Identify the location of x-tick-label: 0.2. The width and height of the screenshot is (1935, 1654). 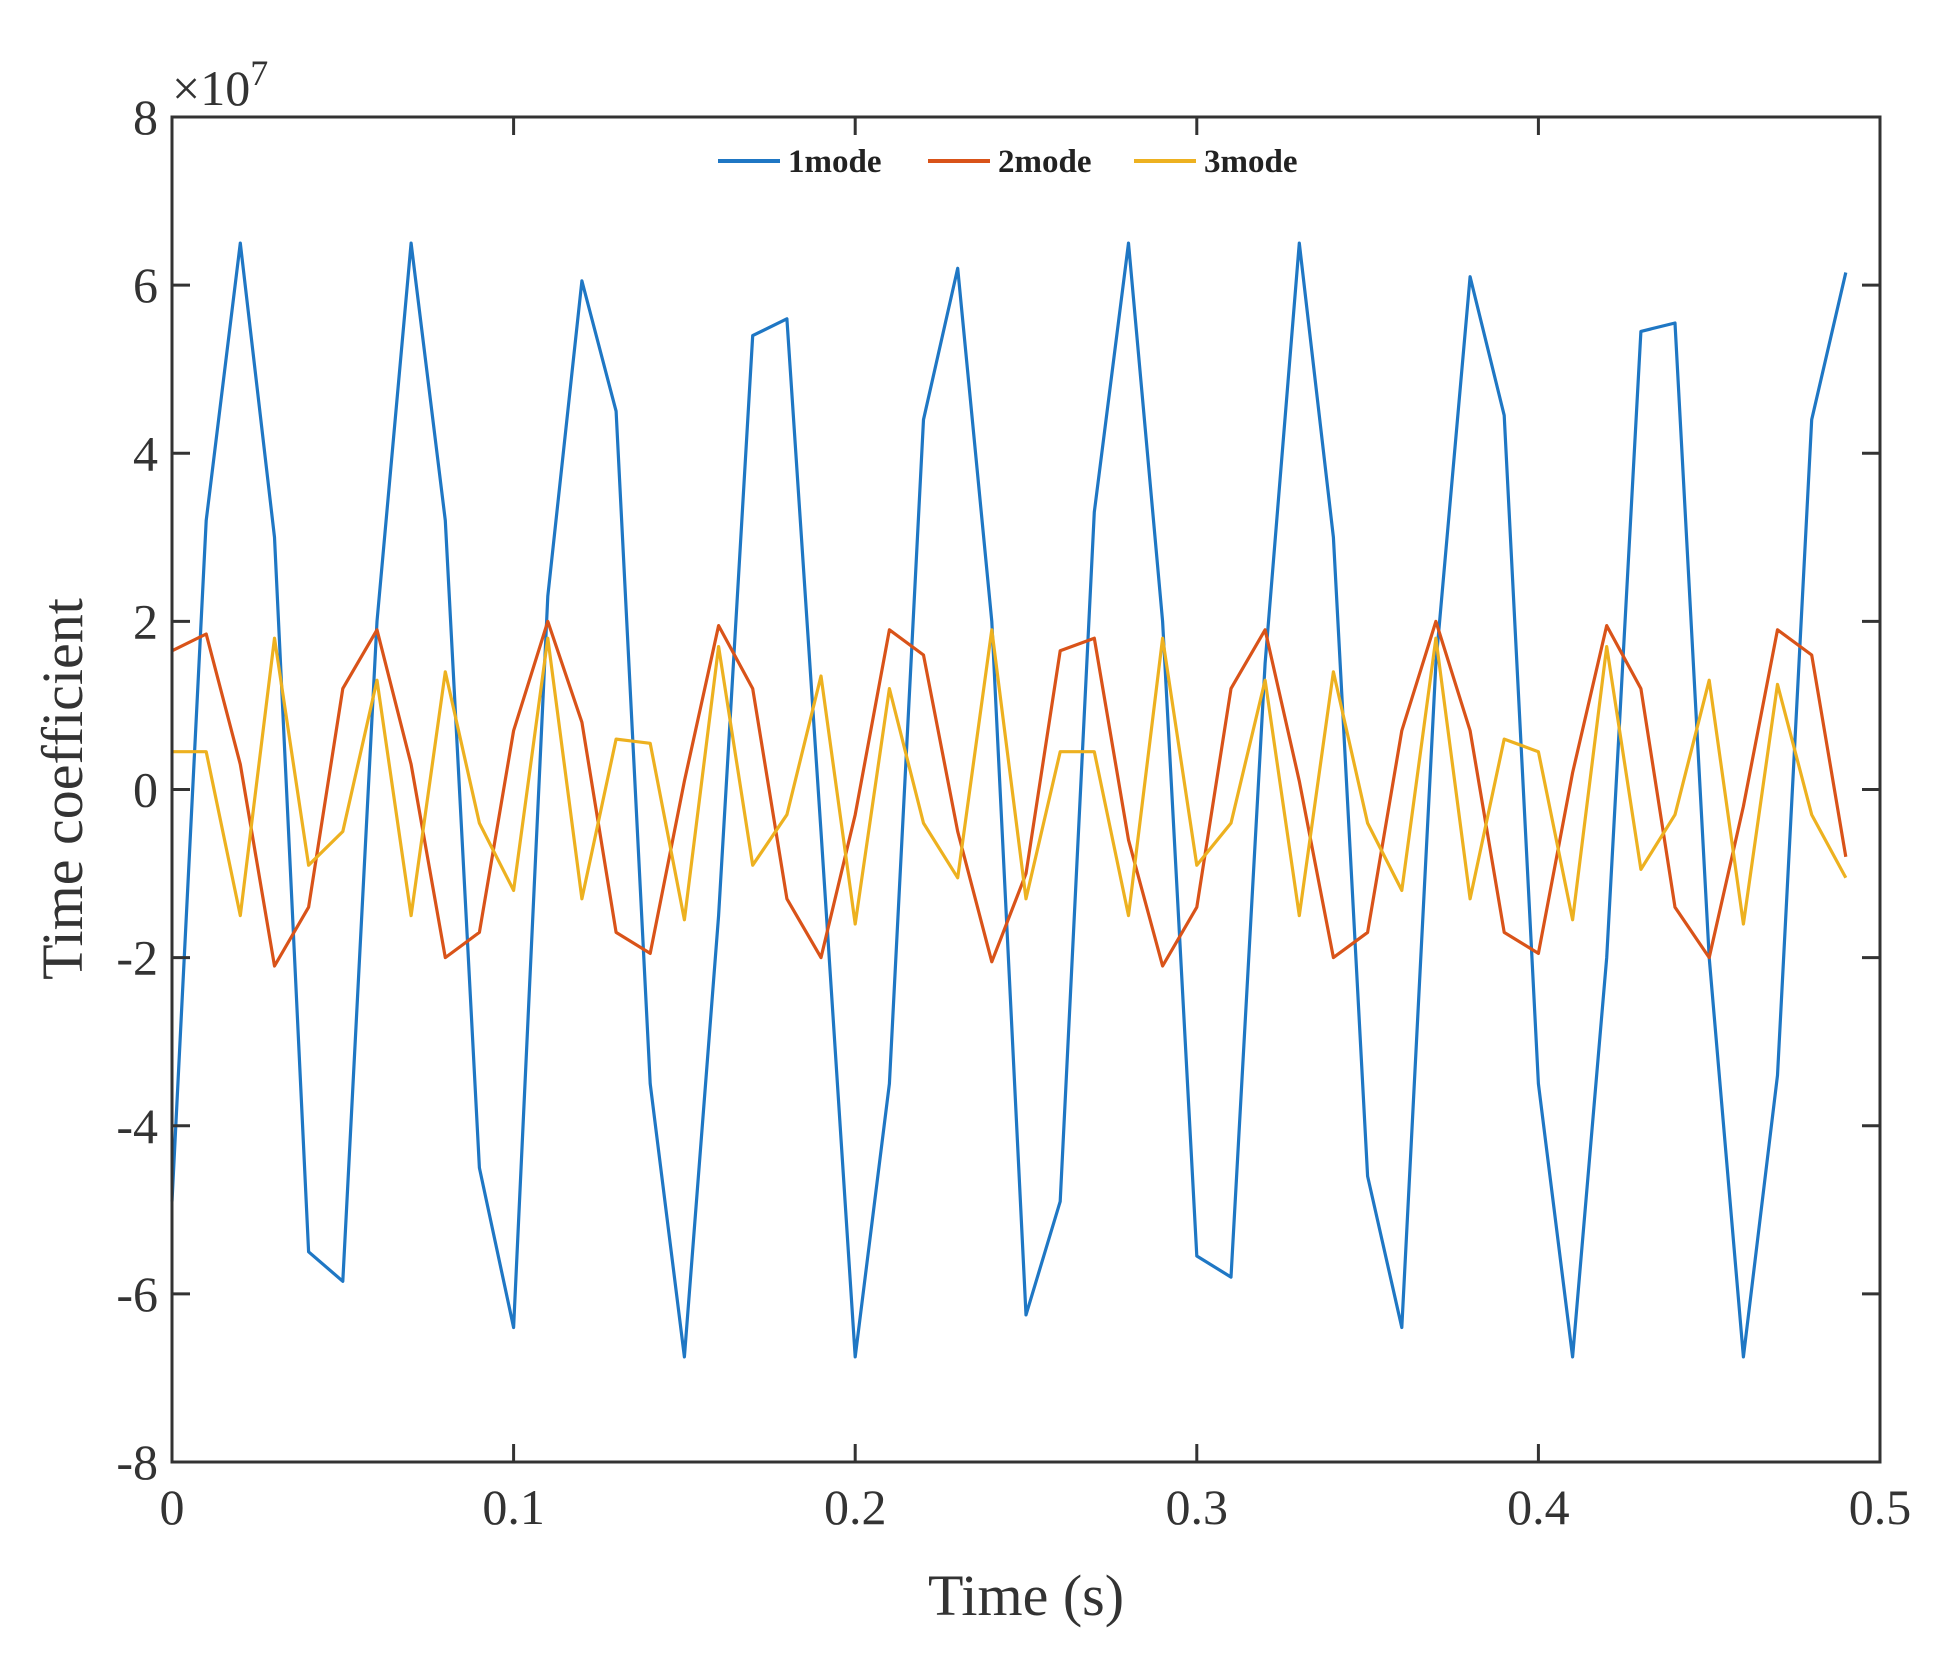
(855, 1507).